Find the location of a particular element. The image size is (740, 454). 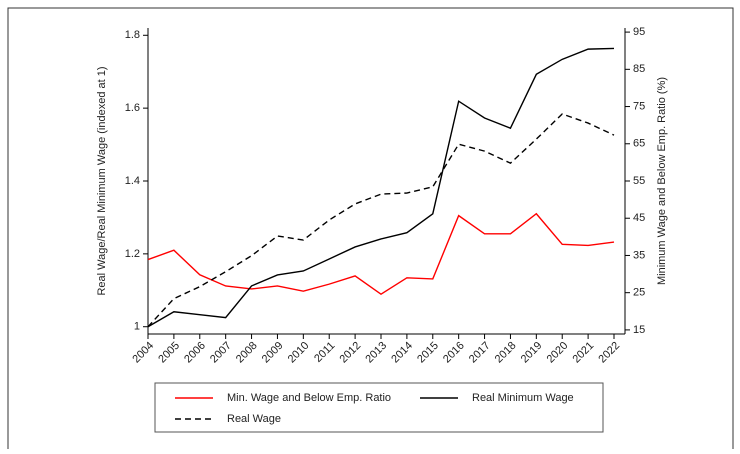

y2-tick-label: 75 is located at coordinates (639, 106).